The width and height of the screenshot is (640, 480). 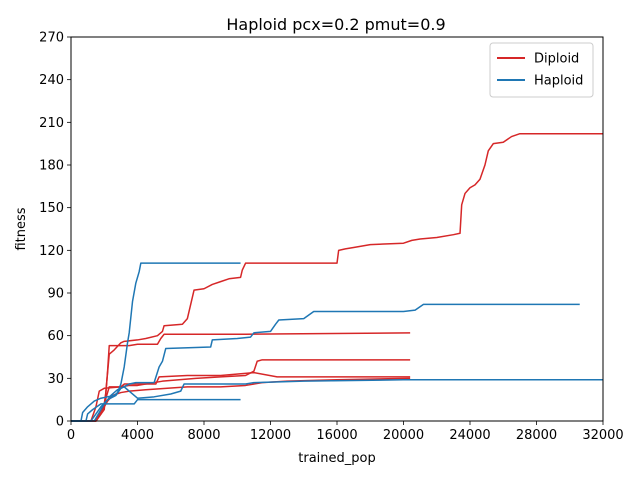 I want to click on legend-box, so click(x=541, y=70).